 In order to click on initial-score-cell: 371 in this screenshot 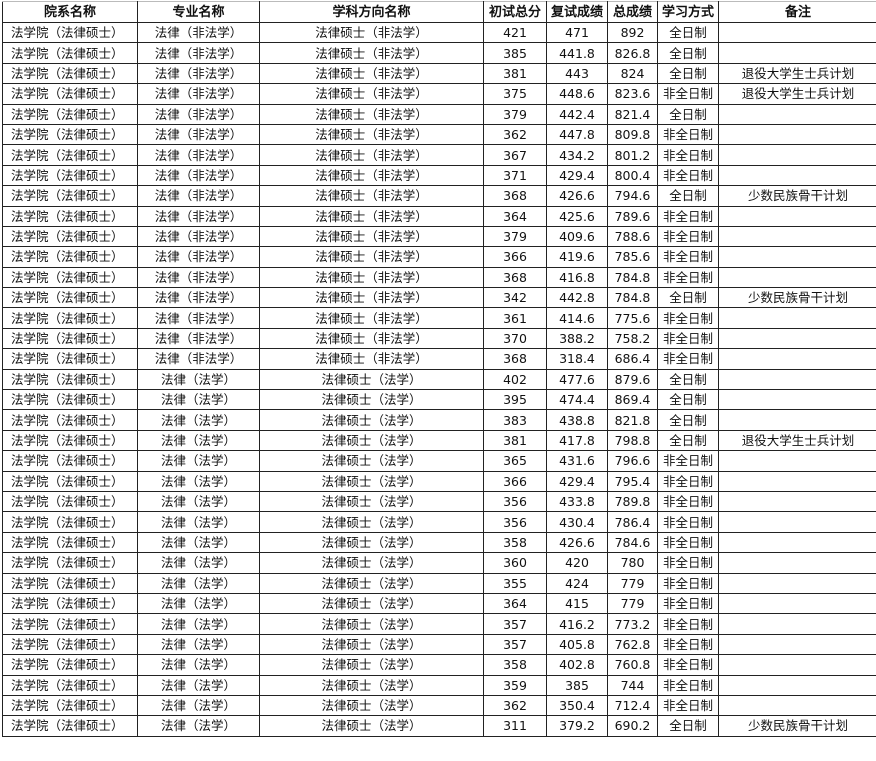, I will do `click(515, 175)`.